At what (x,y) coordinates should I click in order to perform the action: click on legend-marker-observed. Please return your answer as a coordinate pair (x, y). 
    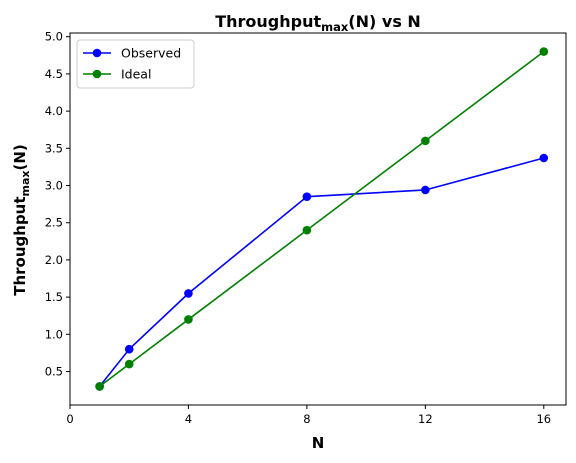
    Looking at the image, I should click on (97, 53).